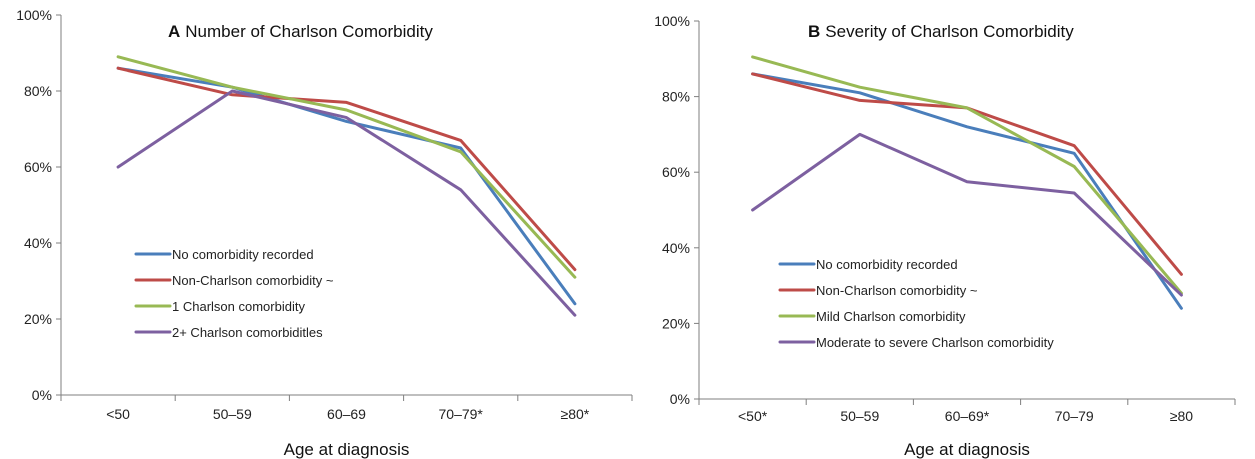 The height and width of the screenshot is (459, 1255). Describe the element at coordinates (346, 414) in the screenshot. I see `x-tick-label: 60–69` at that location.